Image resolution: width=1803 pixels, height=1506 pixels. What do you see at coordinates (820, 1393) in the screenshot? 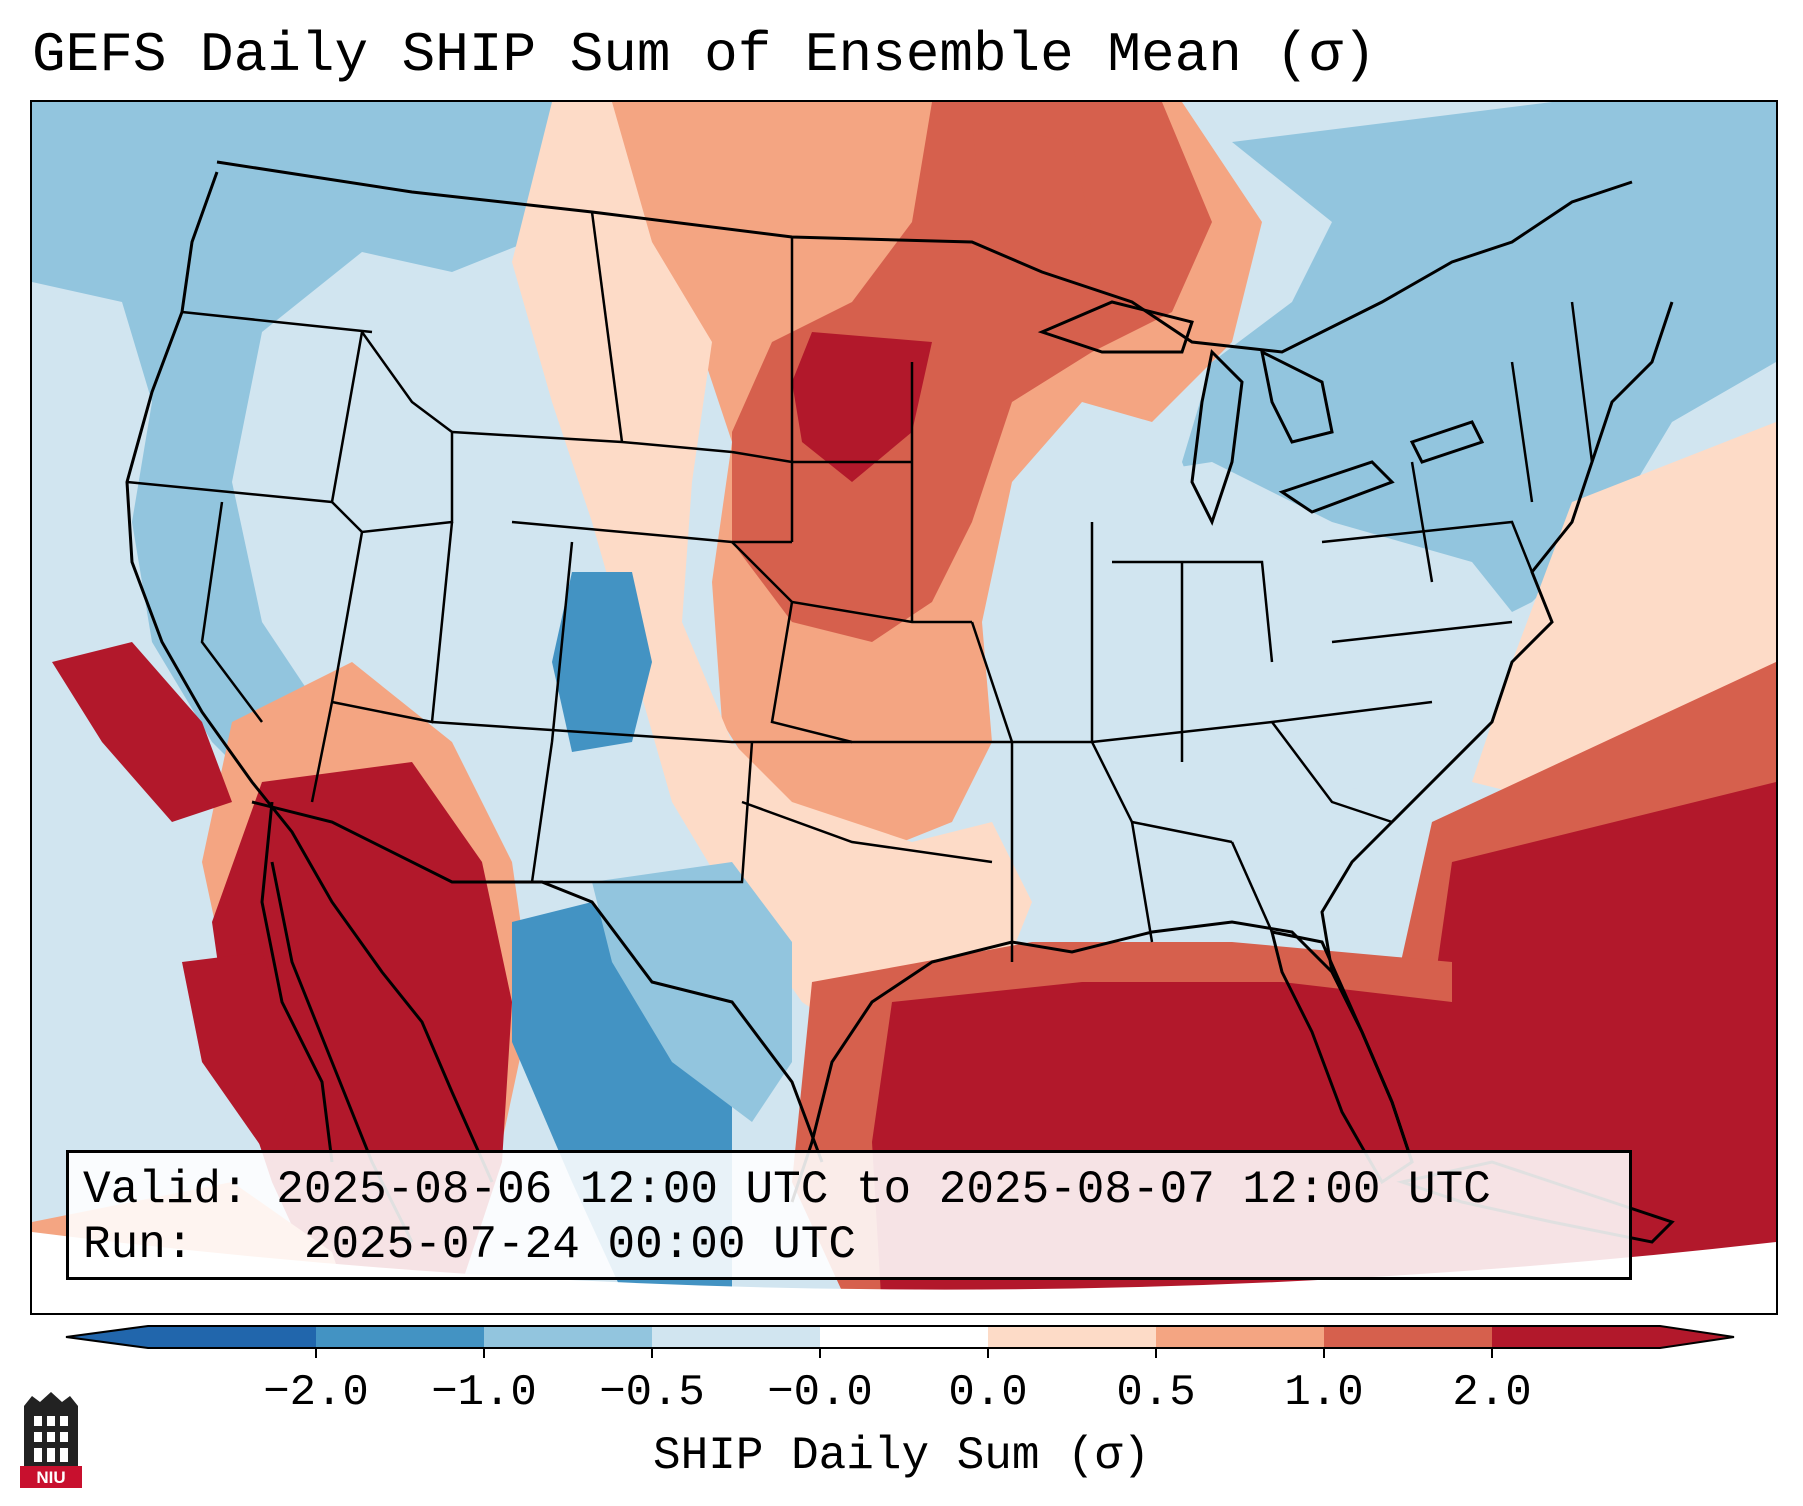
I see `colorbar-tick-label: −0.0` at bounding box center [820, 1393].